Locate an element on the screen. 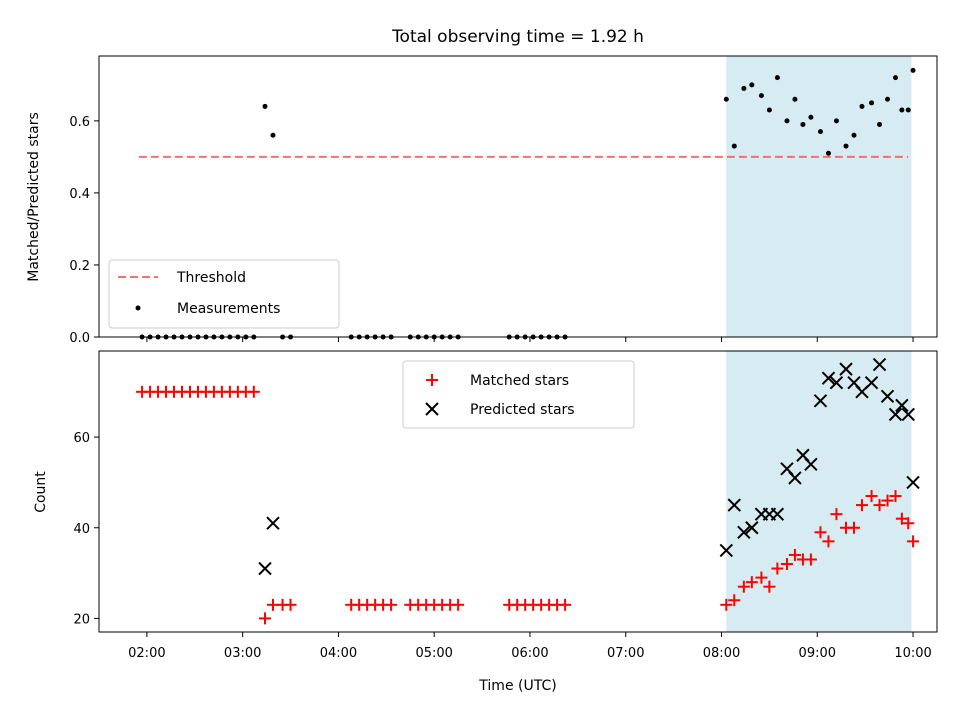  bottom-y-ticks: 20 40 60 is located at coordinates (86, 529).